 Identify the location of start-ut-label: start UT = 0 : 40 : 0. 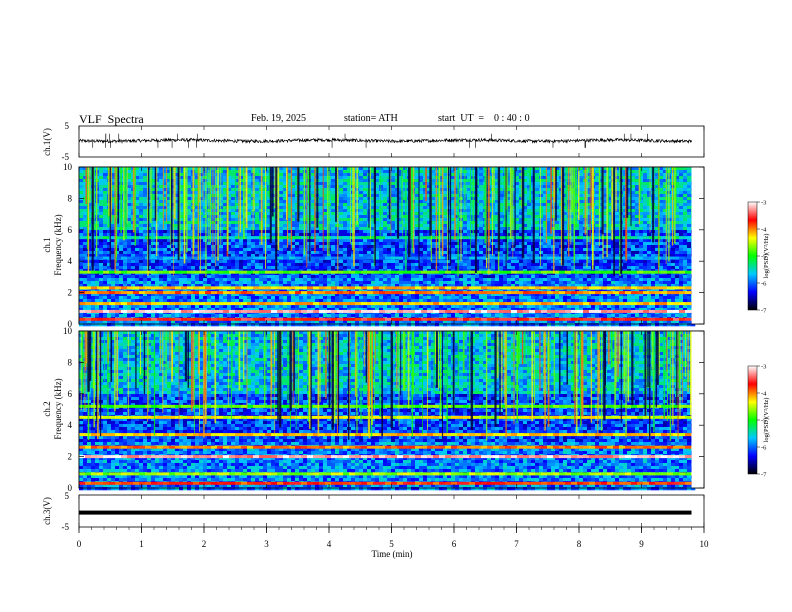
(484, 118).